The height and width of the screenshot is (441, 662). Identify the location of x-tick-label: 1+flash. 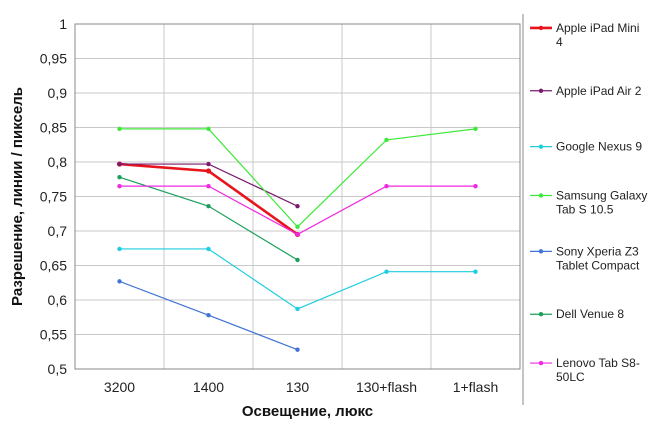
(476, 387).